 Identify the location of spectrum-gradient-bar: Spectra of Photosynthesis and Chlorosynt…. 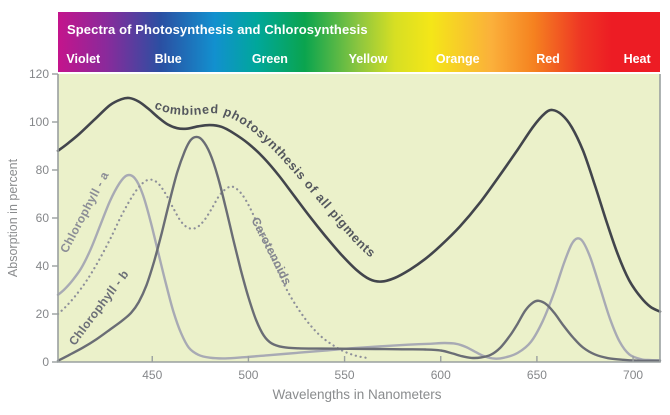
(359, 42).